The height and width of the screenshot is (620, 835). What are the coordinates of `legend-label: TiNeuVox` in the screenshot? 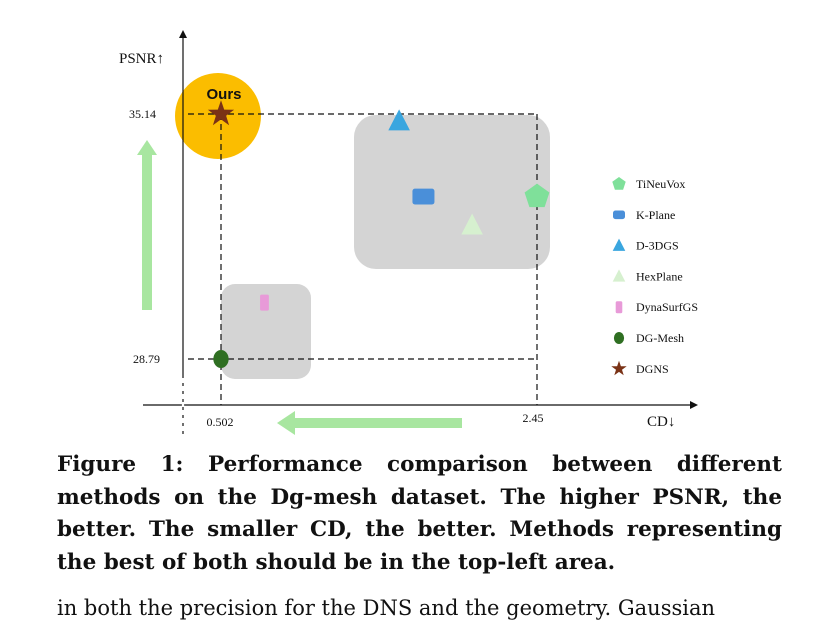 It's located at (660, 184).